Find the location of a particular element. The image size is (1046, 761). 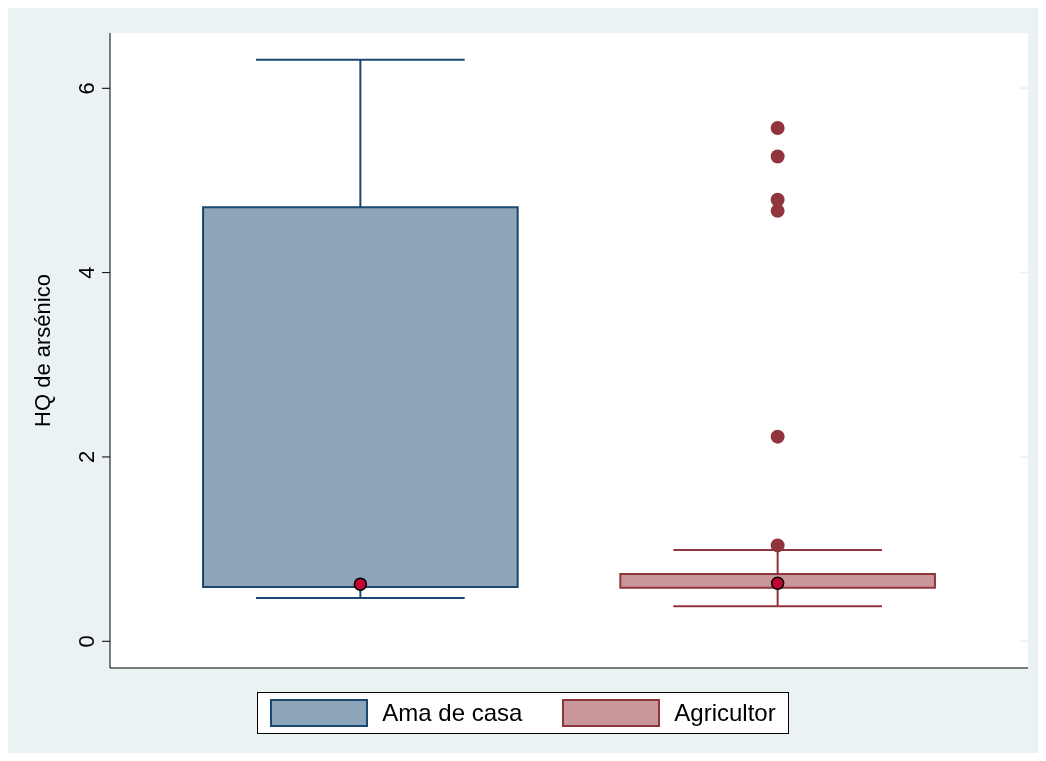

y-tick-label: 0 is located at coordinates (86, 641).